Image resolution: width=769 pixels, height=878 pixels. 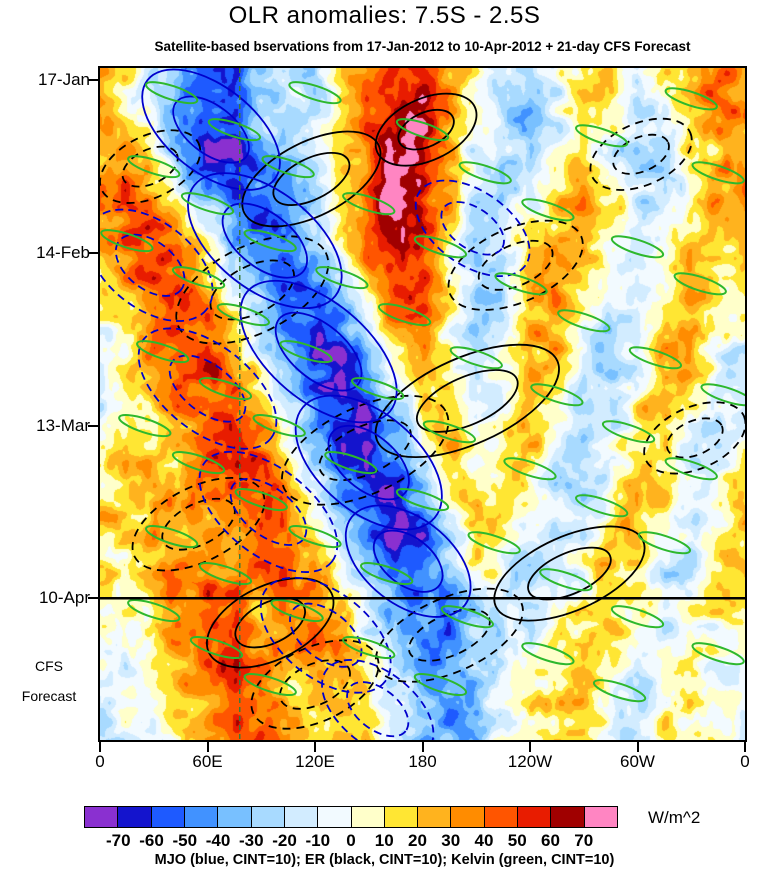 What do you see at coordinates (63, 252) in the screenshot?
I see `y-axis-label: 14-Feb` at bounding box center [63, 252].